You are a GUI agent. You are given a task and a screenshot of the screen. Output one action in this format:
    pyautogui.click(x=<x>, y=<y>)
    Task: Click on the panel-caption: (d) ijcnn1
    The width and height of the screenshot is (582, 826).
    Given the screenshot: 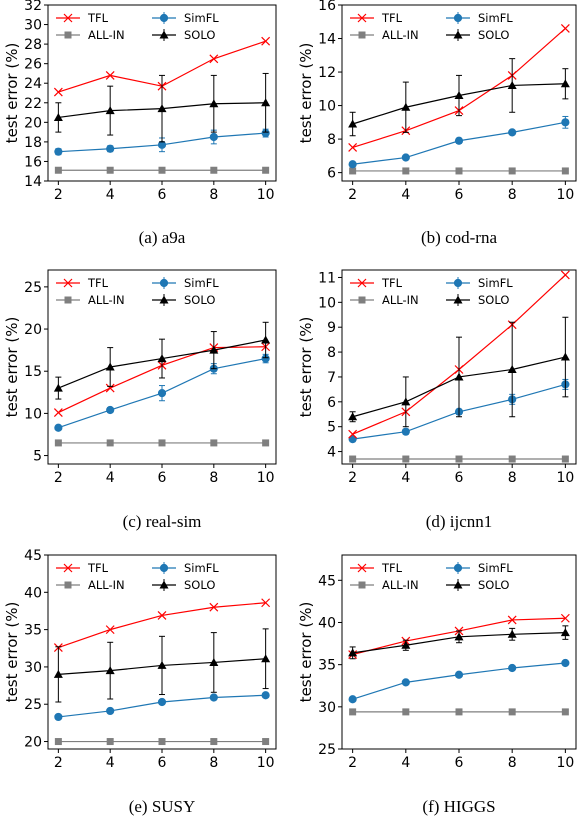 What is the action you would take?
    pyautogui.click(x=459, y=521)
    